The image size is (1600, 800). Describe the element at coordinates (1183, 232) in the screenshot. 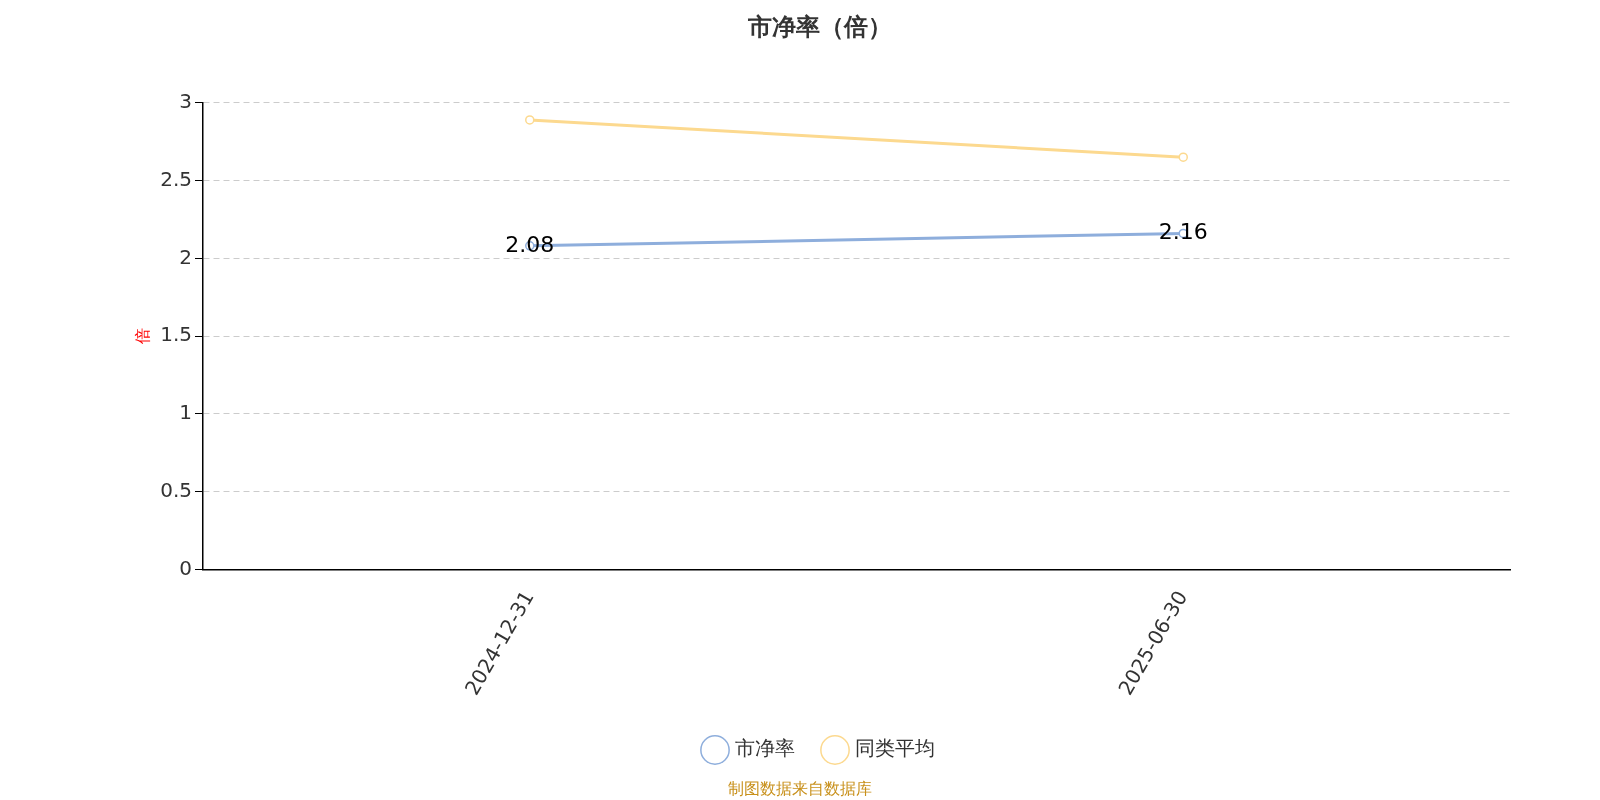

I see `data-label: 2.16` at that location.